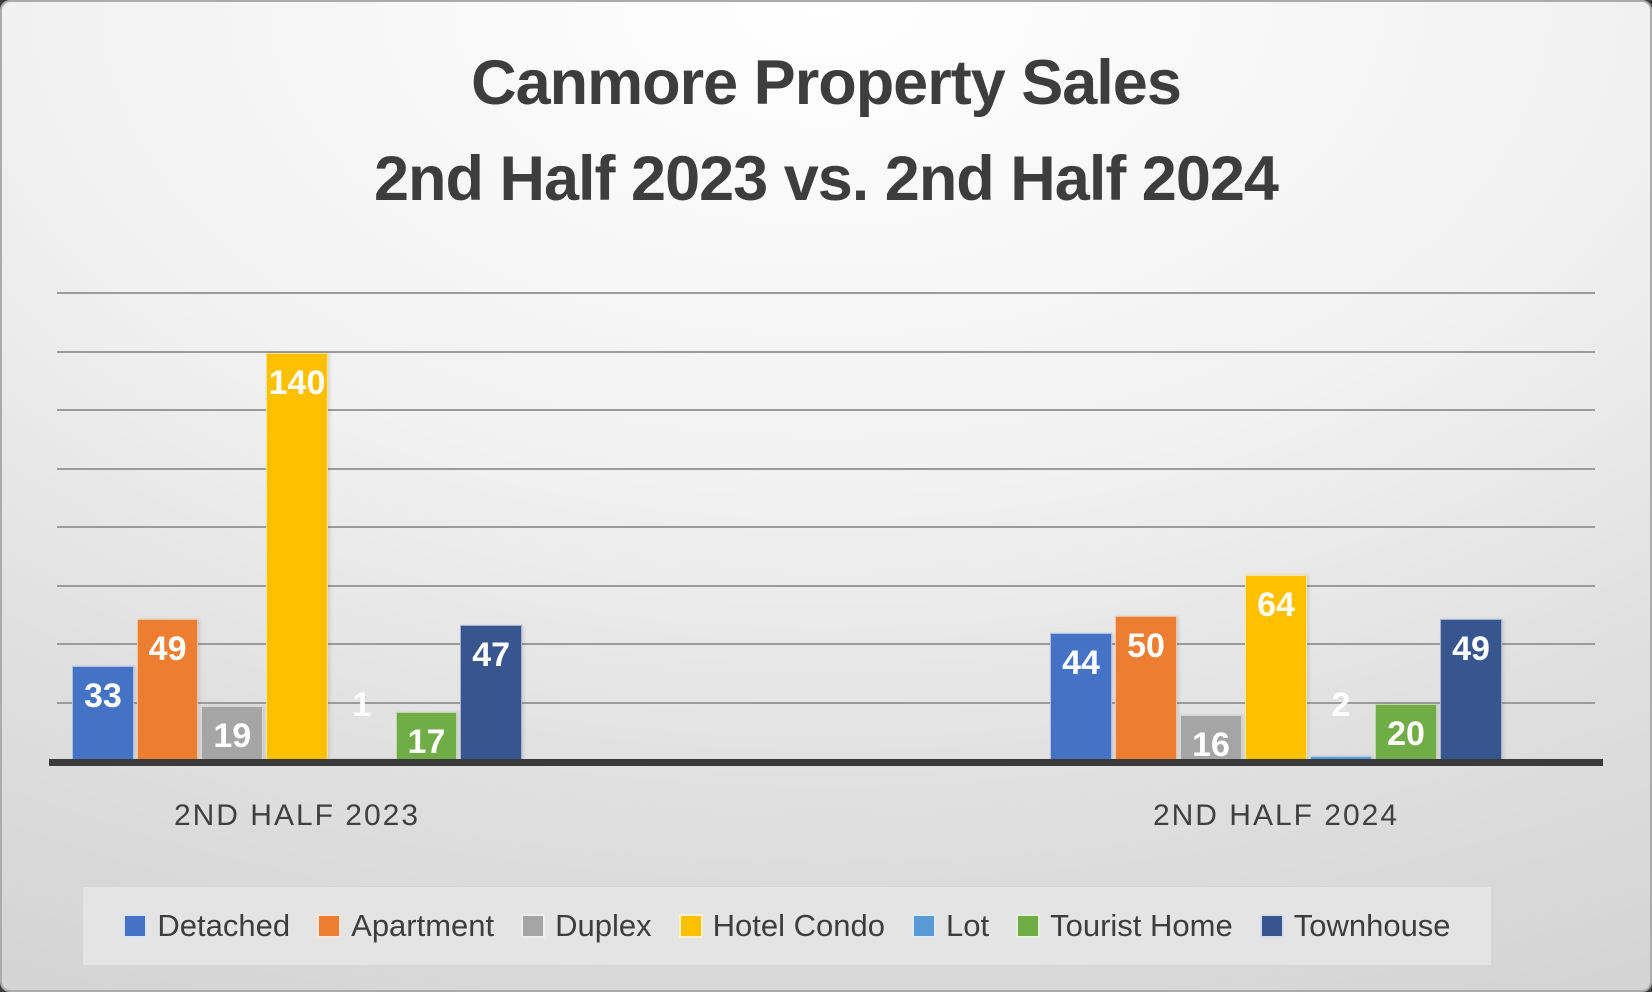  I want to click on data-label-tourist-home-2: 20, so click(1406, 733).